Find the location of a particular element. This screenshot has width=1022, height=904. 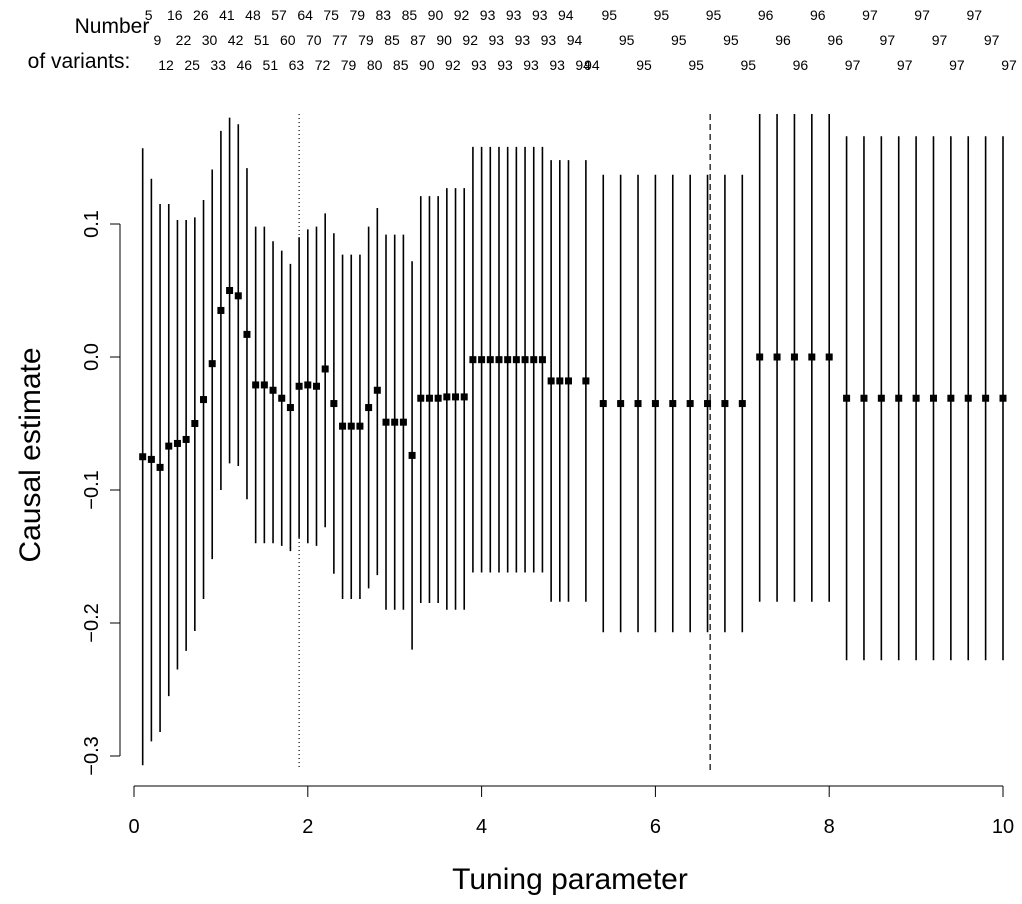

header-label-line1: Number is located at coordinates (112, 26).